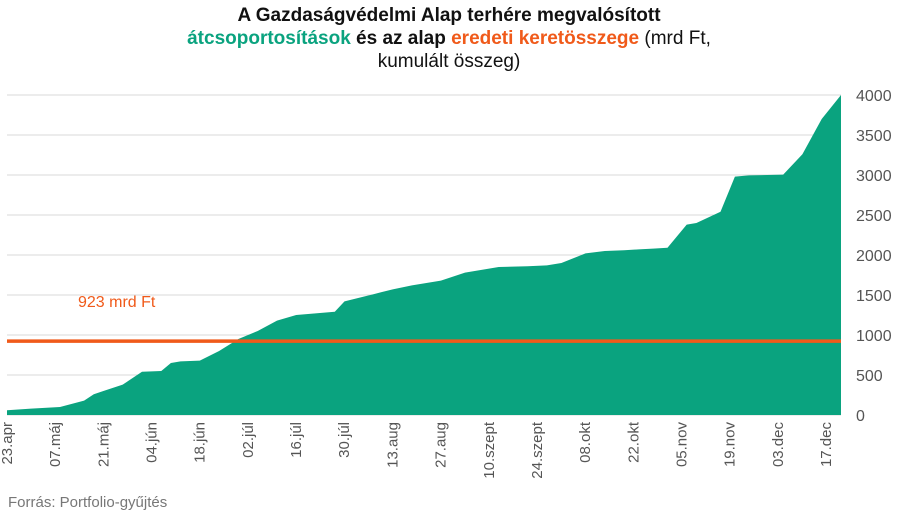 The width and height of the screenshot is (898, 519). What do you see at coordinates (103, 444) in the screenshot?
I see `x-tick-label: 21.máj` at bounding box center [103, 444].